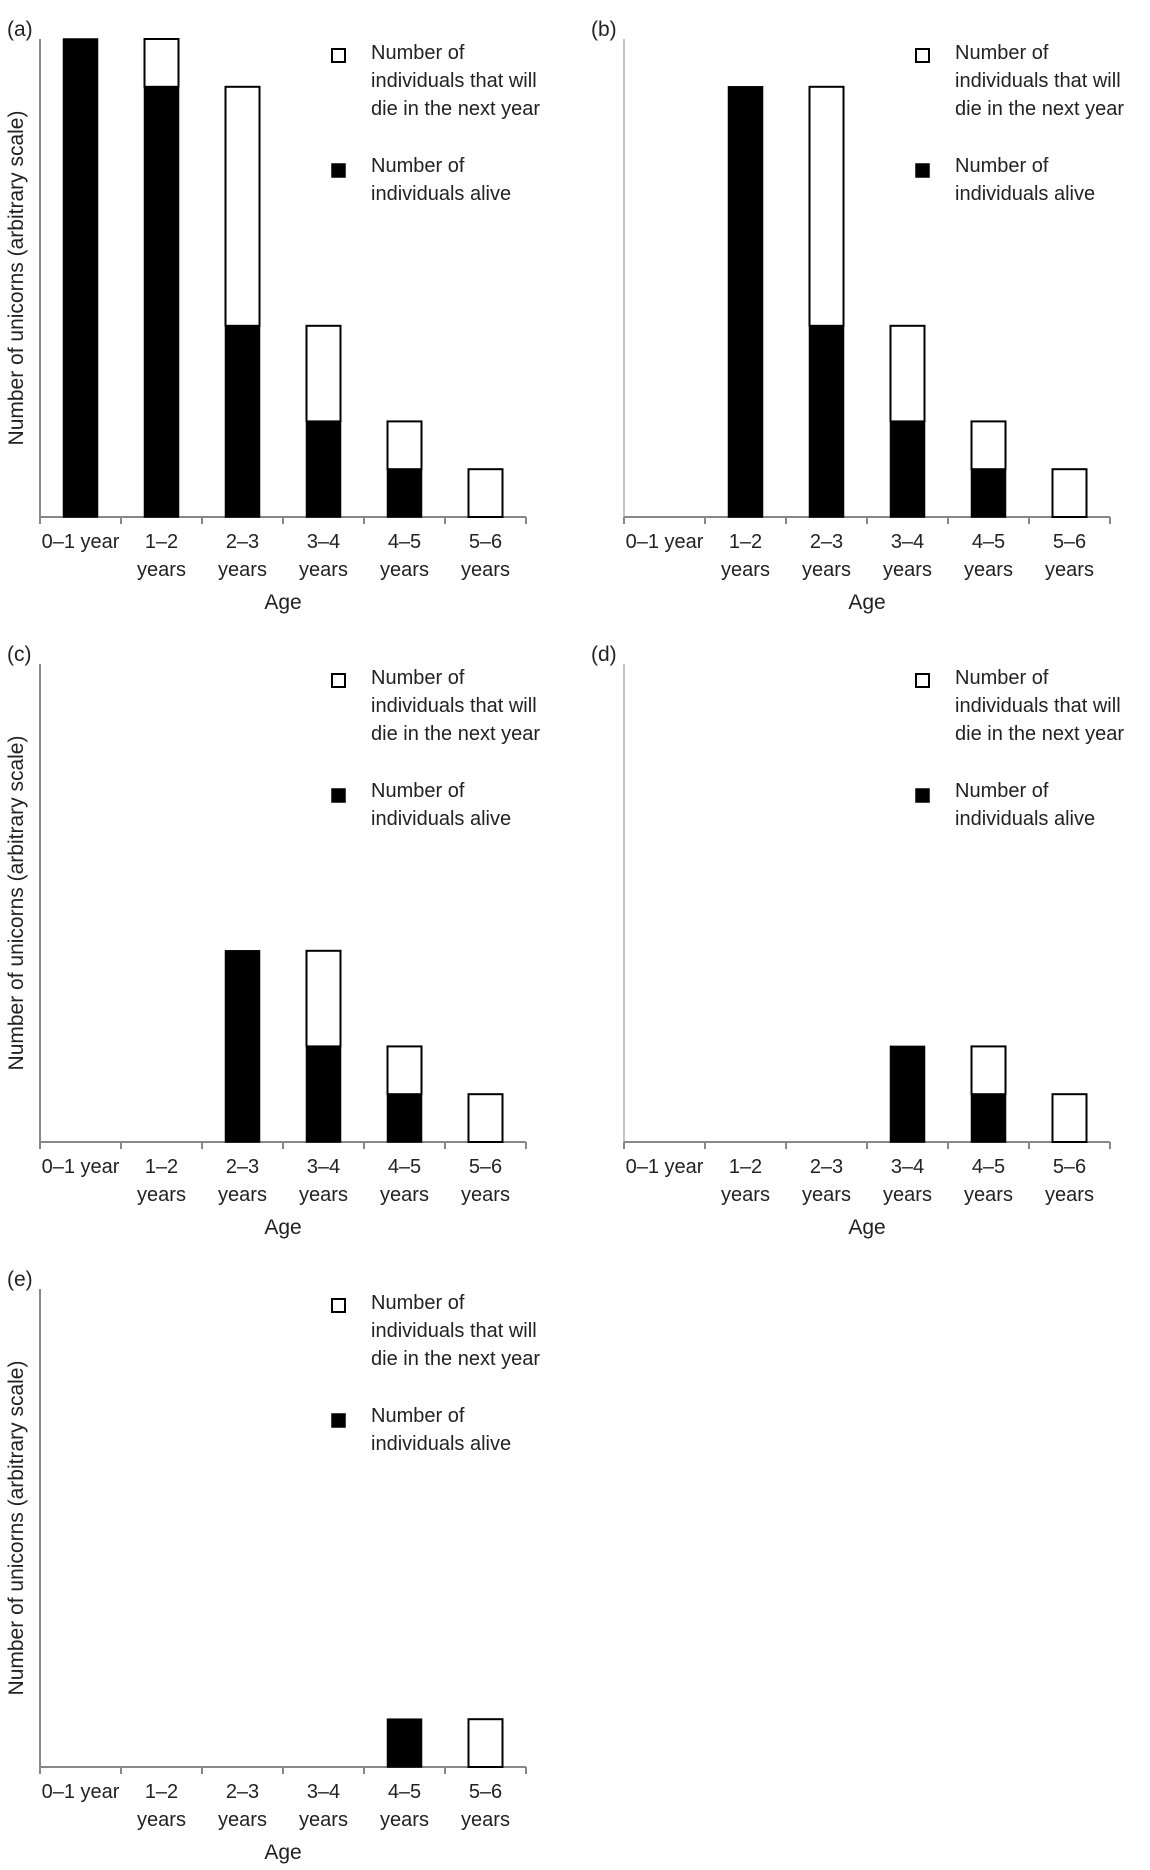  What do you see at coordinates (20, 1279) in the screenshot?
I see `panel-label: (e)` at bounding box center [20, 1279].